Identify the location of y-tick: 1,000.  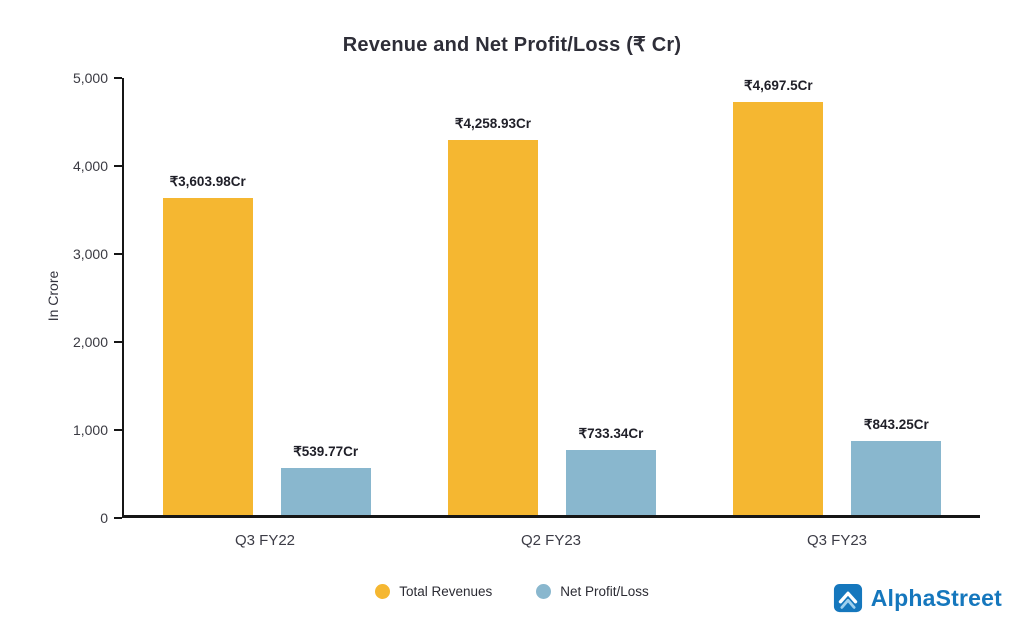
(61, 430).